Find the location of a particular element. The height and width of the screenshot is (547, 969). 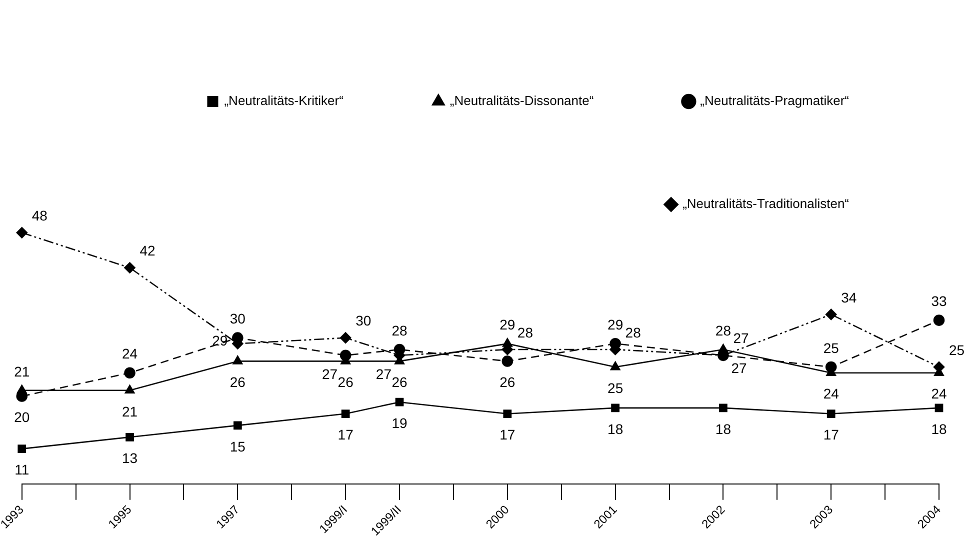

data-label: 34 is located at coordinates (849, 297).